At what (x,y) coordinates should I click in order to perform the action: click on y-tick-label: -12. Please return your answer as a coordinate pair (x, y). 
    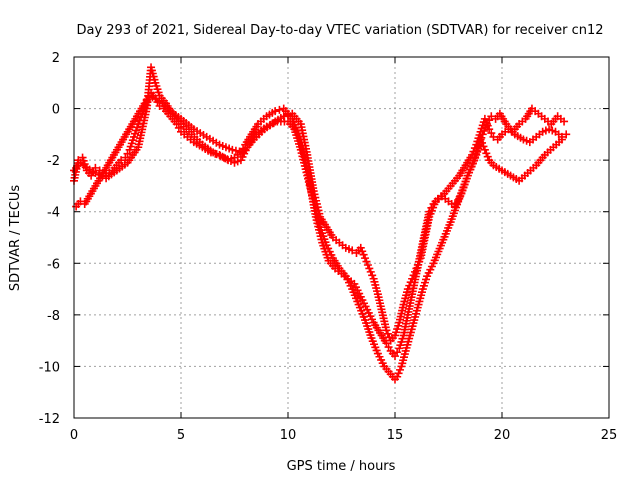
    Looking at the image, I should click on (49, 419).